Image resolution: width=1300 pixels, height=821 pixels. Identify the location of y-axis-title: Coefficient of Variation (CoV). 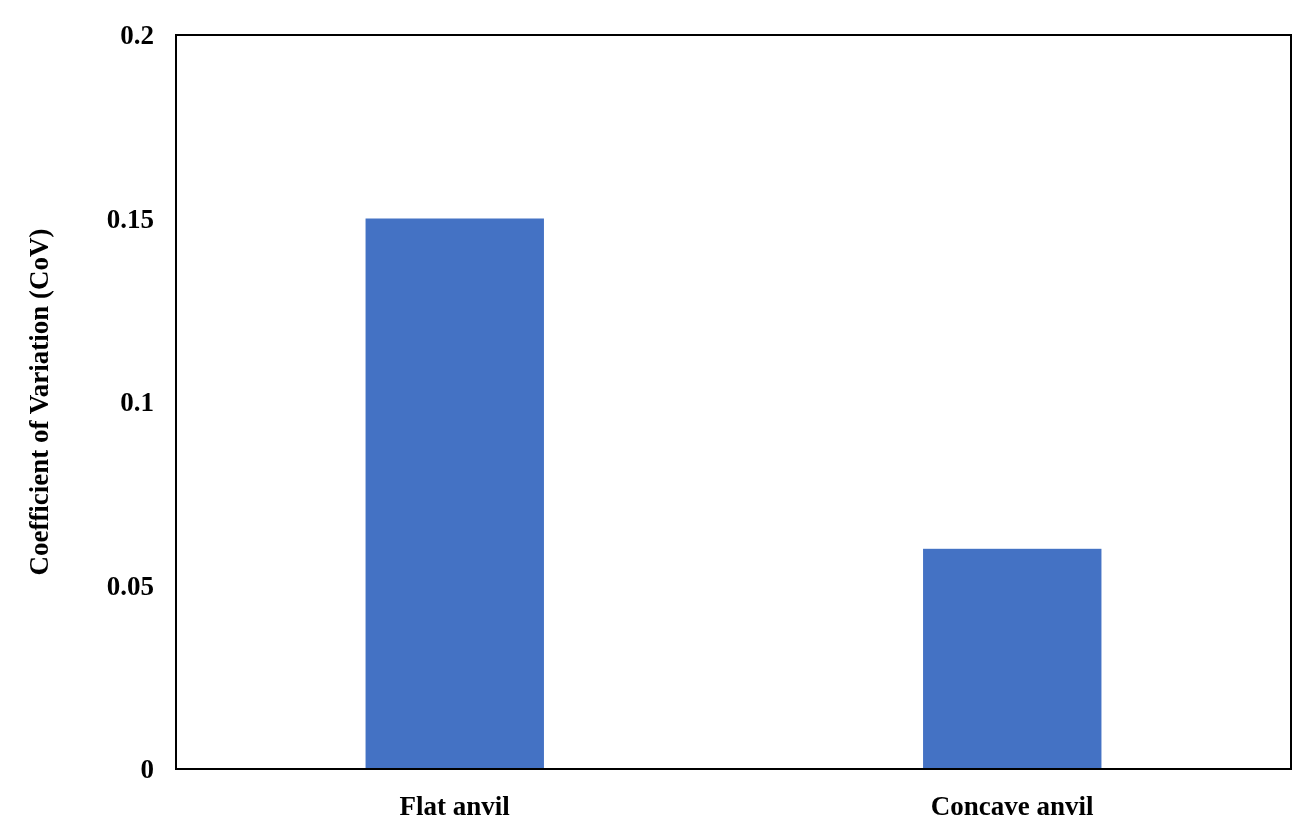
(39, 402).